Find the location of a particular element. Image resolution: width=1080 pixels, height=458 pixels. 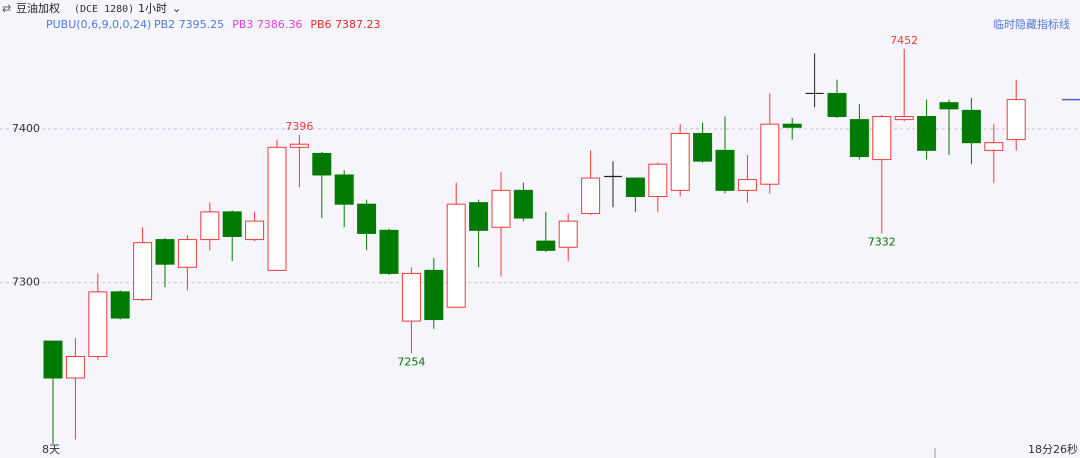

indicator-value: PB2 7395.25 is located at coordinates (189, 24).